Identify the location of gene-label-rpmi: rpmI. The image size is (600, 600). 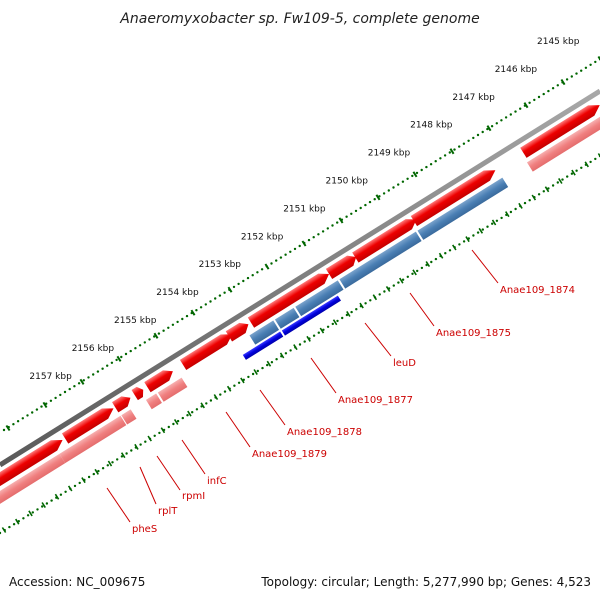
(193, 496).